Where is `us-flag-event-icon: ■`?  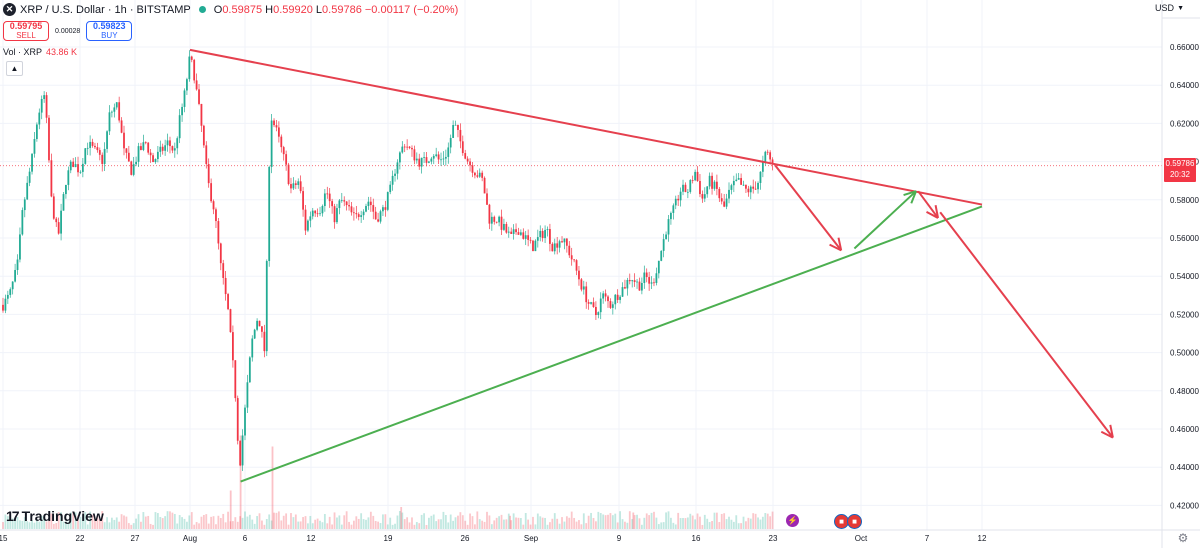 us-flag-event-icon: ■ is located at coordinates (854, 521).